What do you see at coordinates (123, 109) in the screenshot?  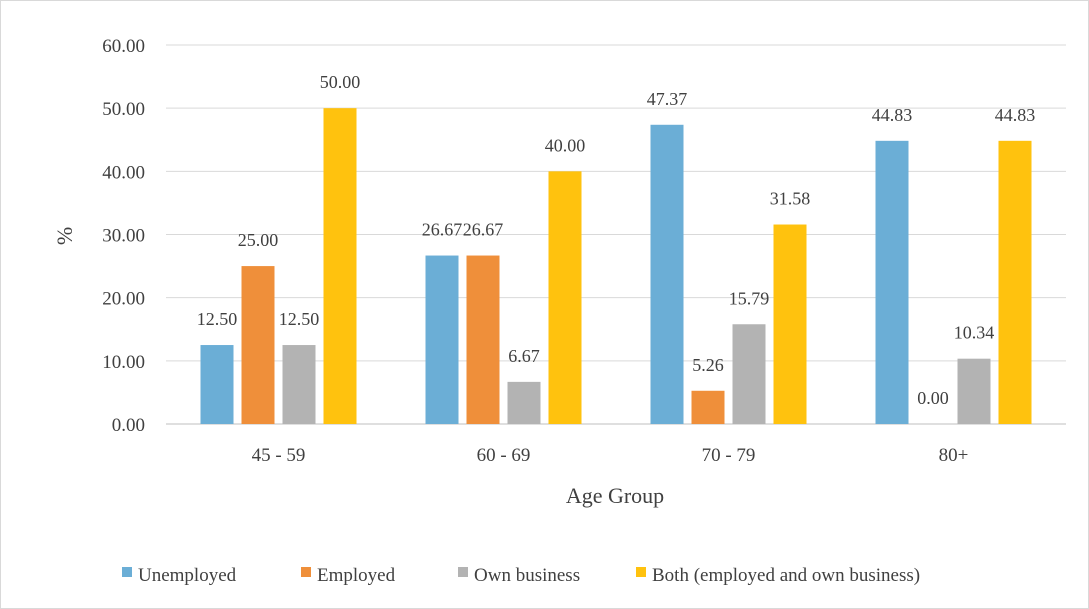 I see `y-tick-label: 50.00` at bounding box center [123, 109].